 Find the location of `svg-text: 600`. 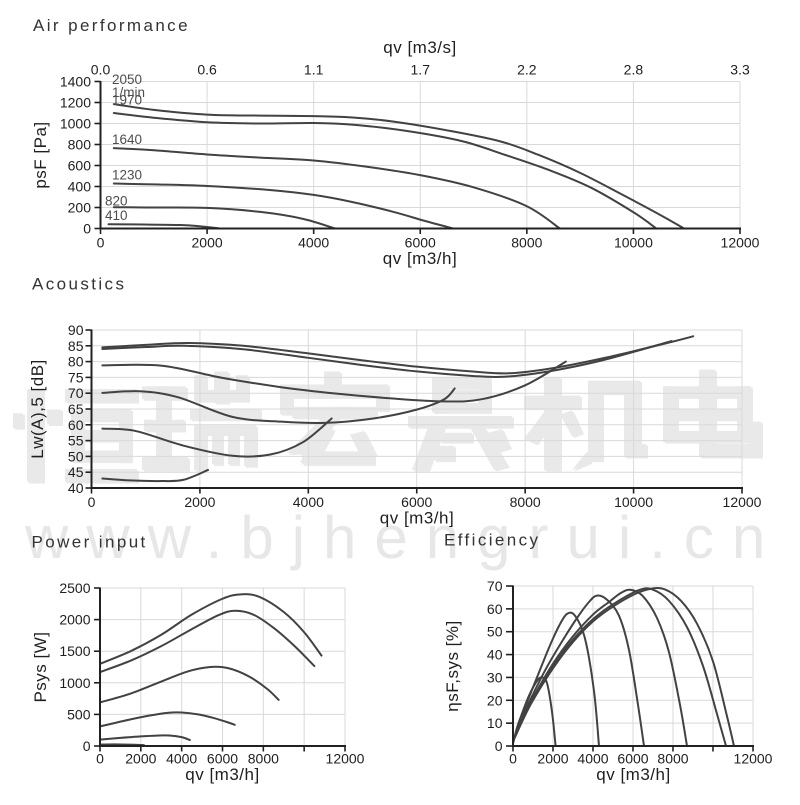

svg-text: 600 is located at coordinates (80, 166).